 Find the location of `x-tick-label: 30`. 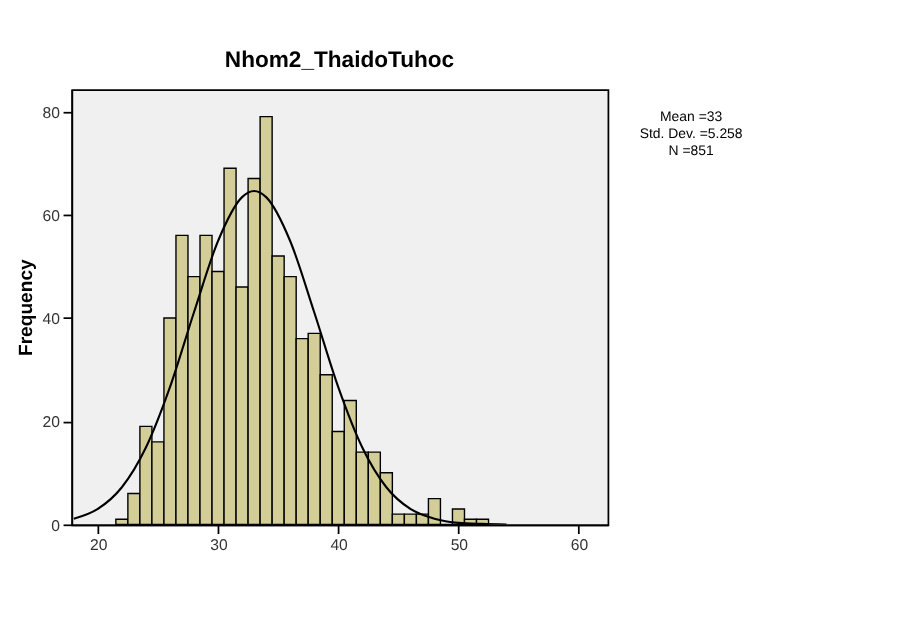

x-tick-label: 30 is located at coordinates (219, 544).